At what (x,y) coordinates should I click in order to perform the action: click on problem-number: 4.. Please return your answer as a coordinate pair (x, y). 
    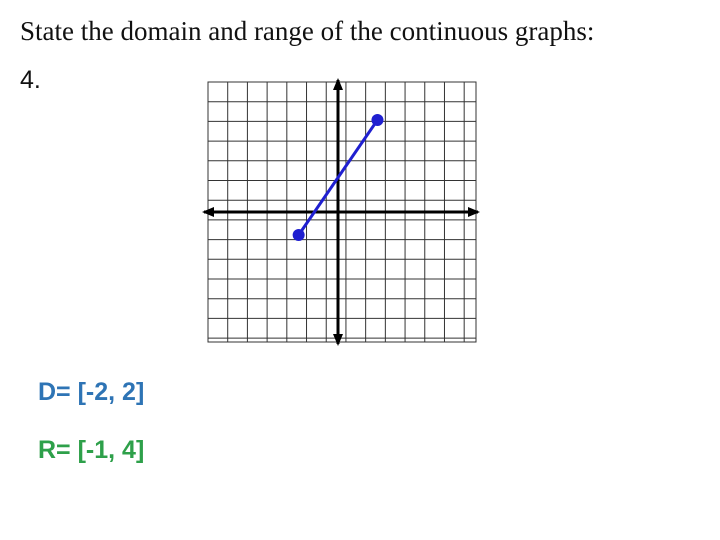
    Looking at the image, I should click on (30, 80).